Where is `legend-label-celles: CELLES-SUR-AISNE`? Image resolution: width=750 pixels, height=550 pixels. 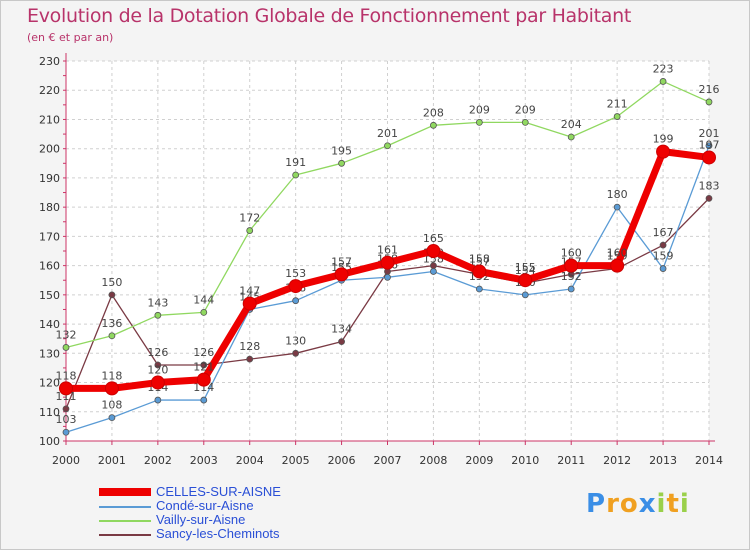 legend-label-celles: CELLES-SUR-AISNE is located at coordinates (218, 491).